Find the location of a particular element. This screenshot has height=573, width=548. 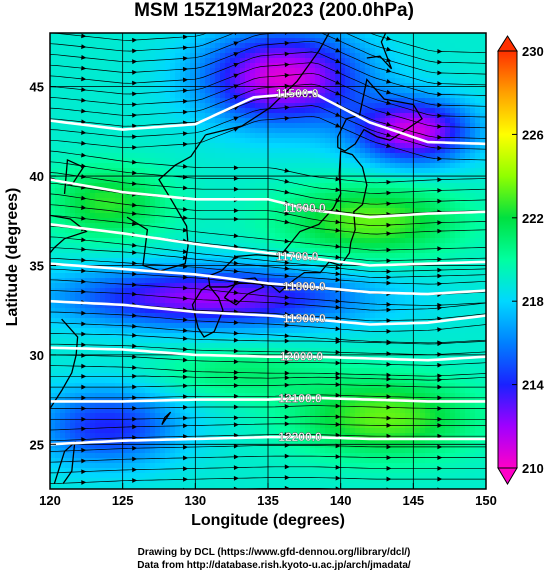

colorbar-min-triangle is located at coordinates (507, 476).